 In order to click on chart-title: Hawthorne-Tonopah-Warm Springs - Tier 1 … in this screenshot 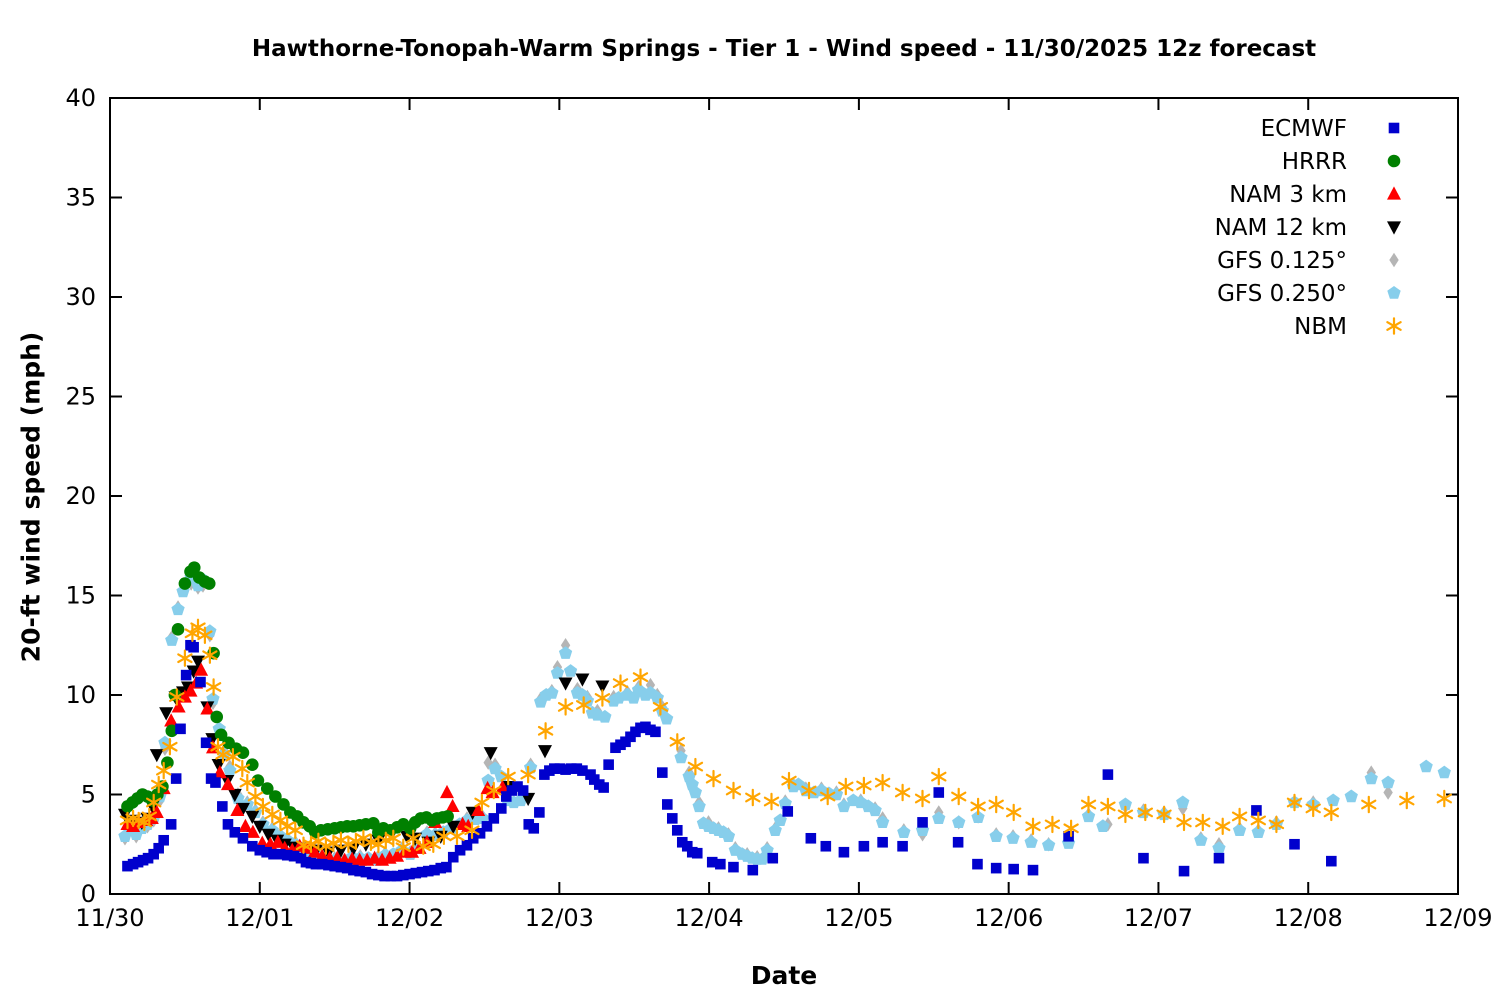, I will do `click(784, 49)`.